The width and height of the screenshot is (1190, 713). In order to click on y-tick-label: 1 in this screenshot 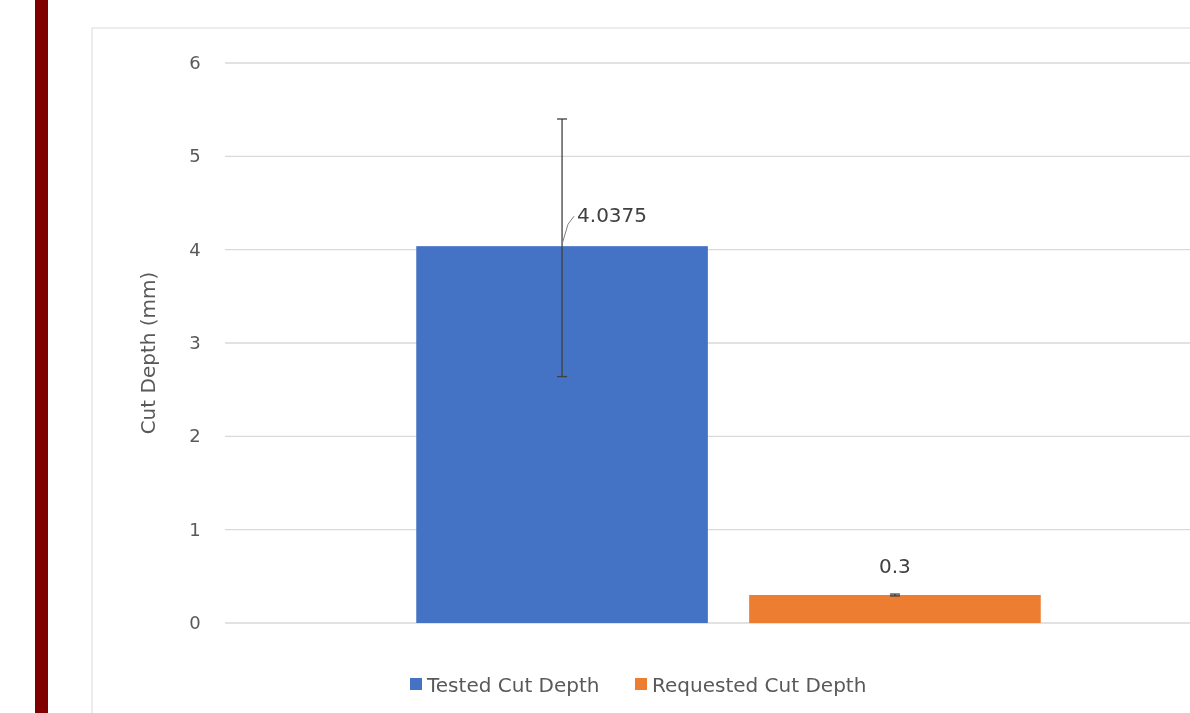, I will do `click(195, 529)`.